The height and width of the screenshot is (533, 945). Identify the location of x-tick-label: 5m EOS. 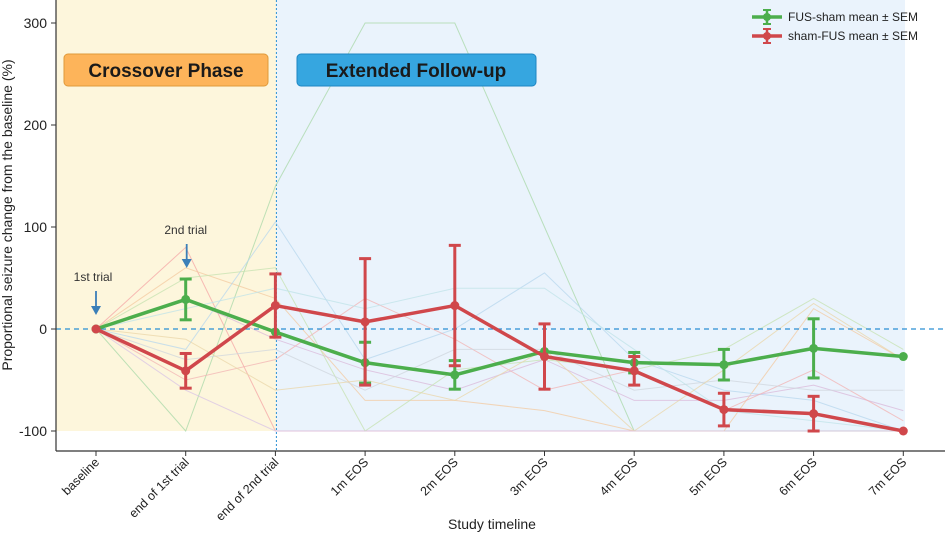
(708, 476).